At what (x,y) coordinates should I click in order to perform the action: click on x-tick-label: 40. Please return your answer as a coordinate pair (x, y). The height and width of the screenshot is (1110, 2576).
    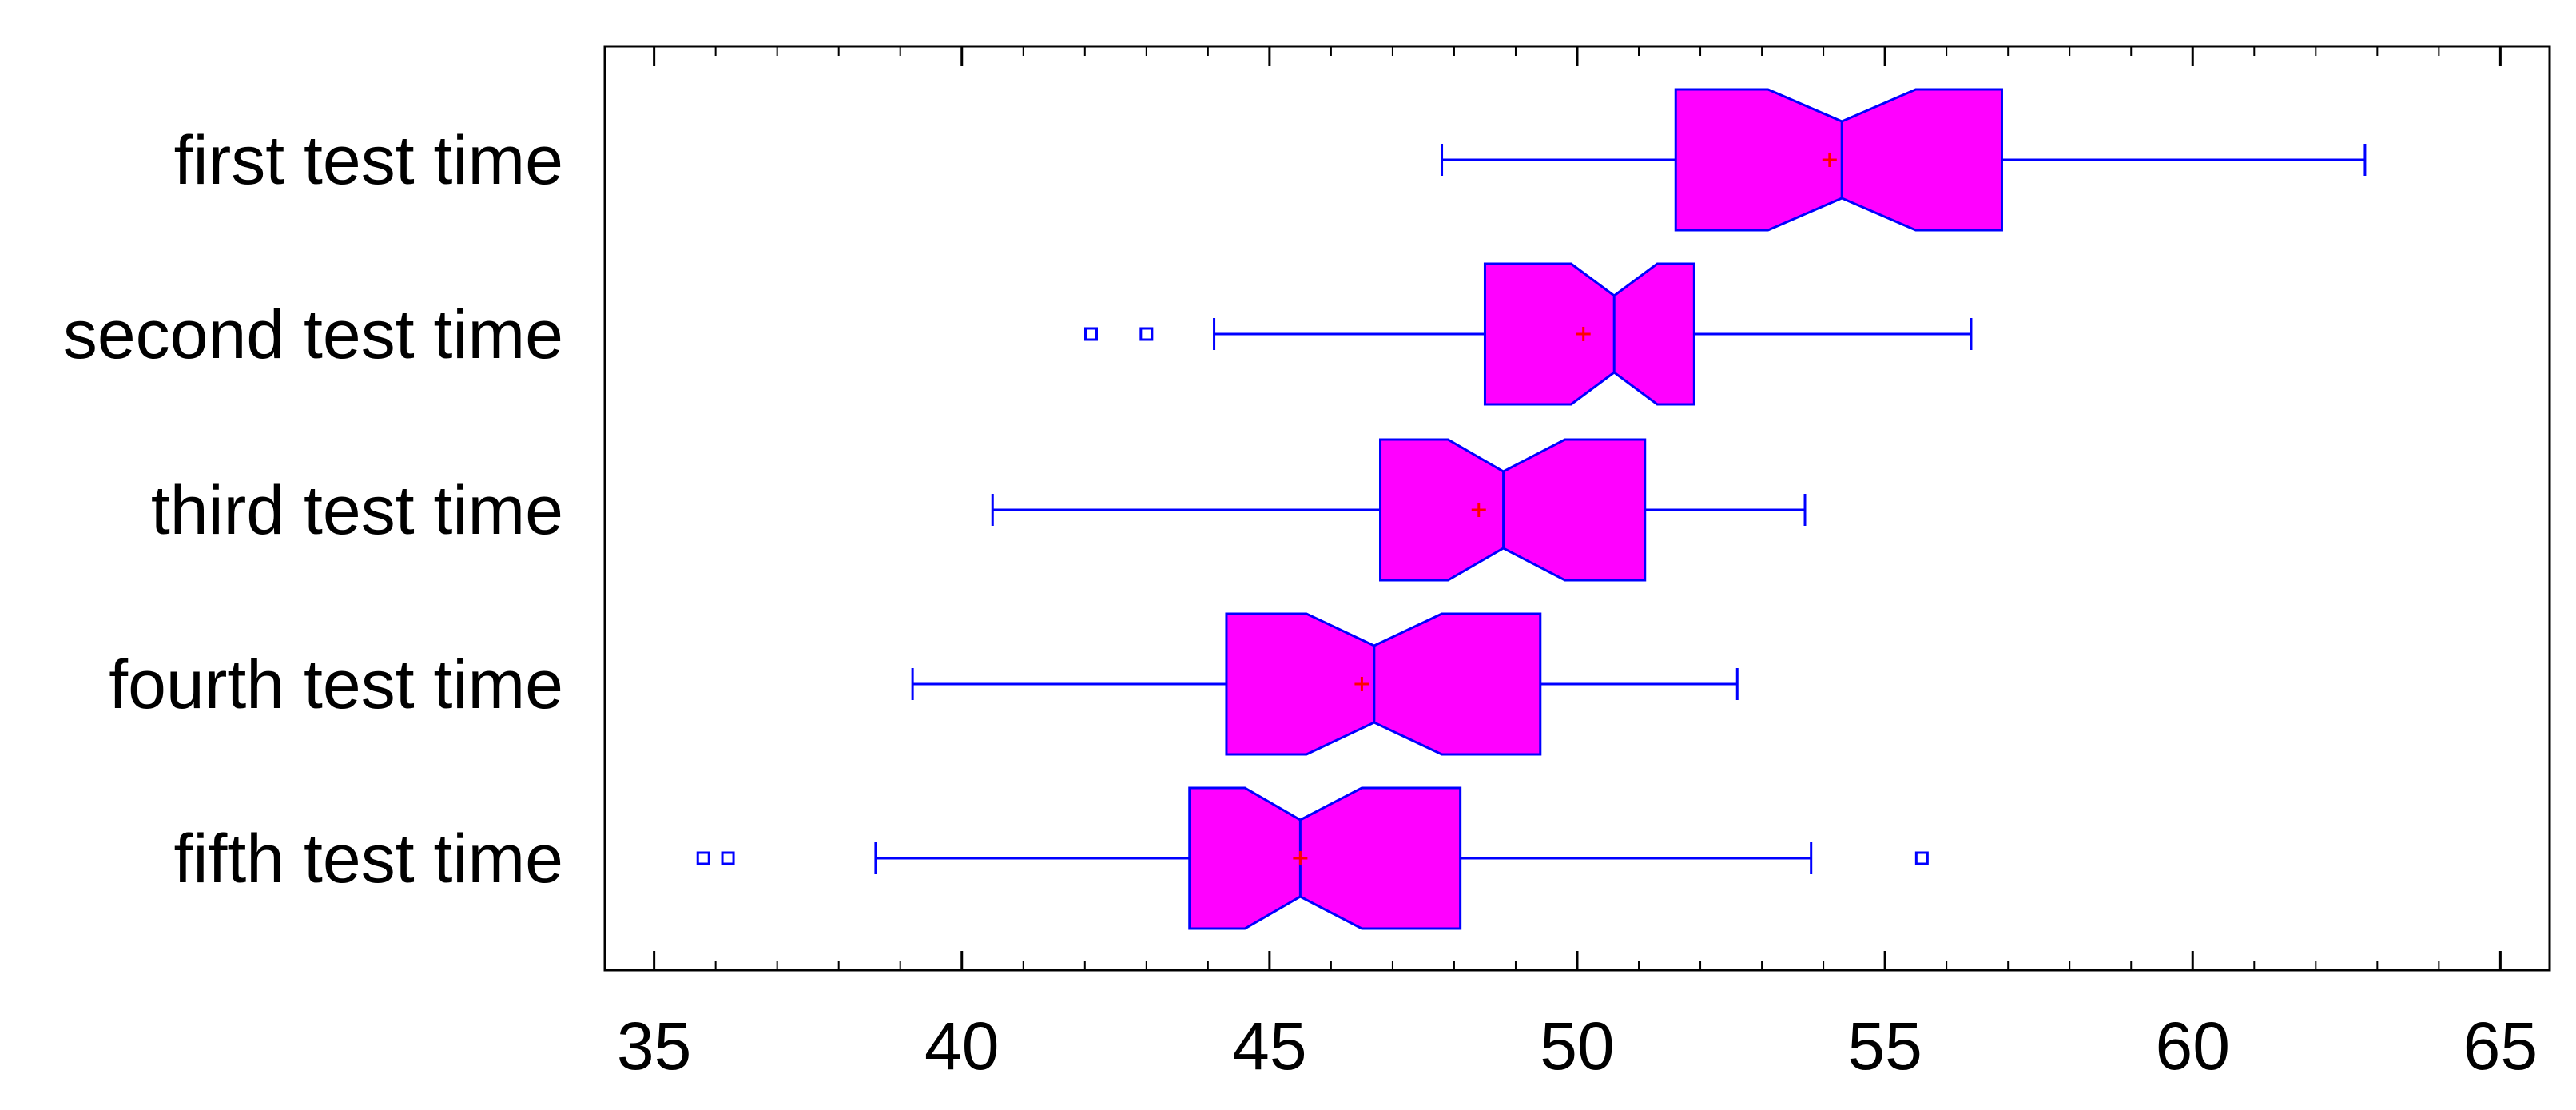
    Looking at the image, I should click on (961, 1047).